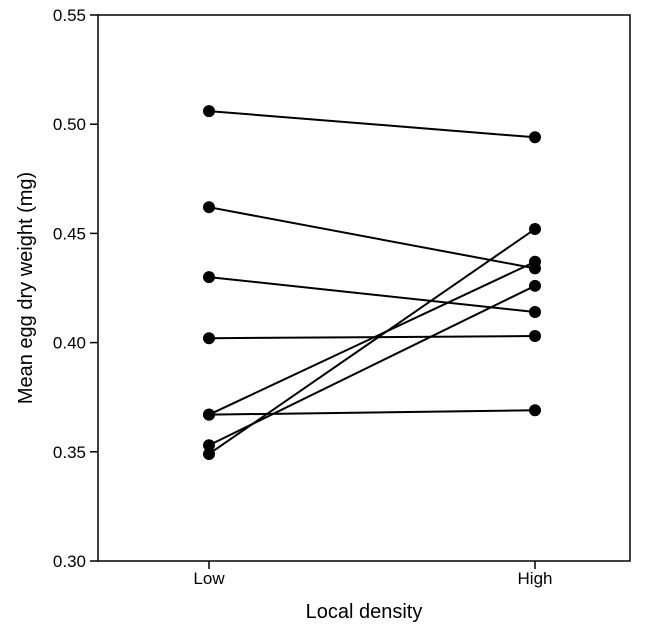 This screenshot has width=647, height=624. I want to click on x-axis: Low High, so click(372, 574).